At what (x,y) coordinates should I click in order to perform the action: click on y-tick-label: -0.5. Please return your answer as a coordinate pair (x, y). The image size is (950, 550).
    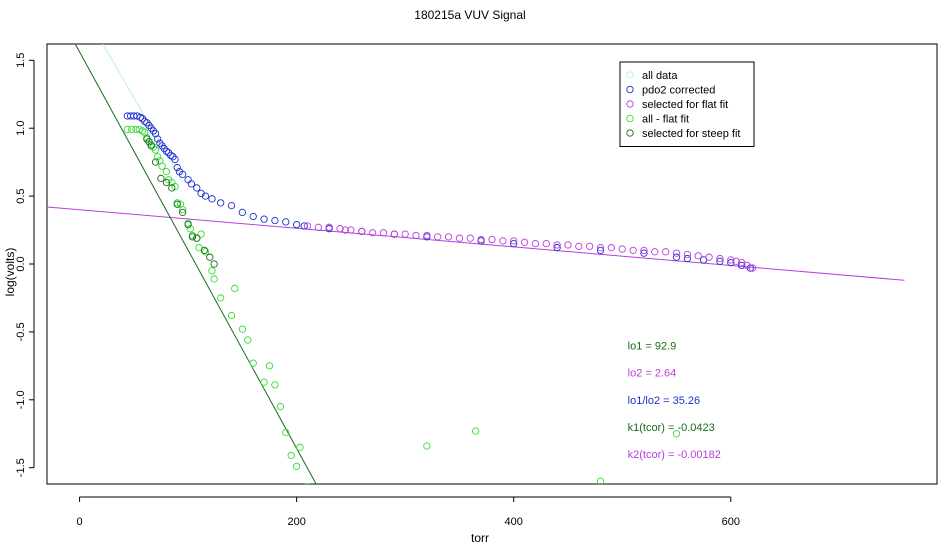
    Looking at the image, I should click on (21, 331).